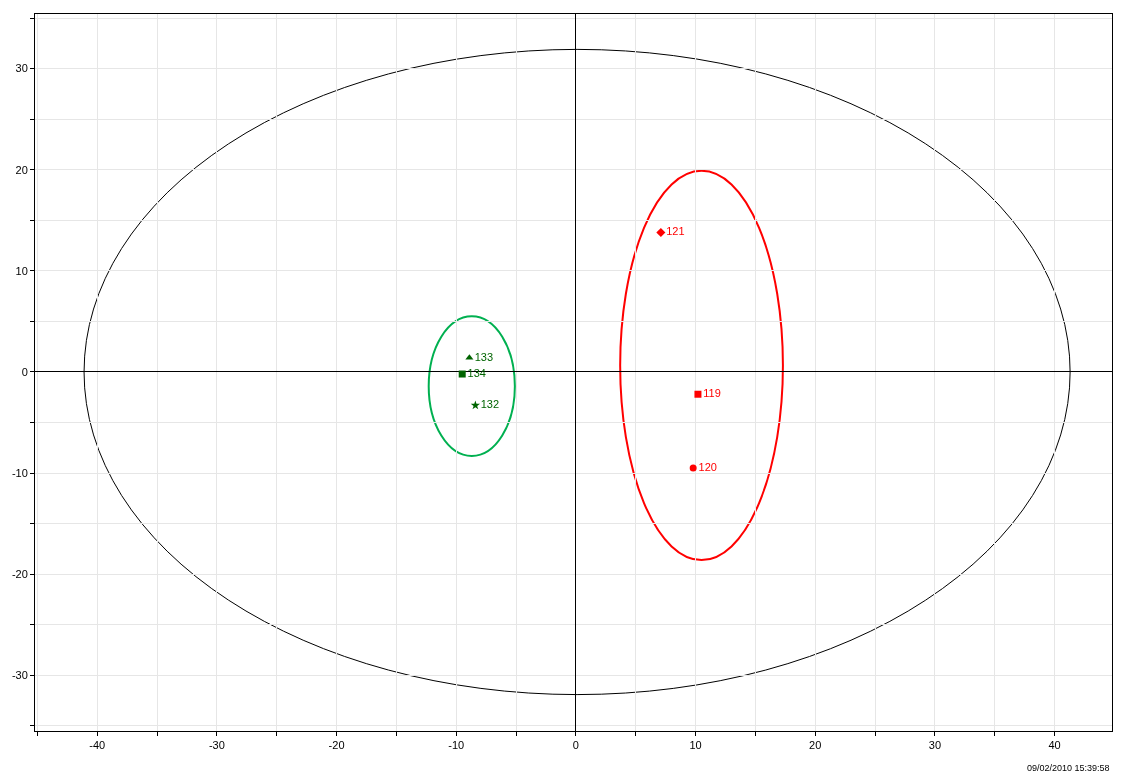  Describe the element at coordinates (695, 745) in the screenshot. I see `x-tick-label: 10` at that location.